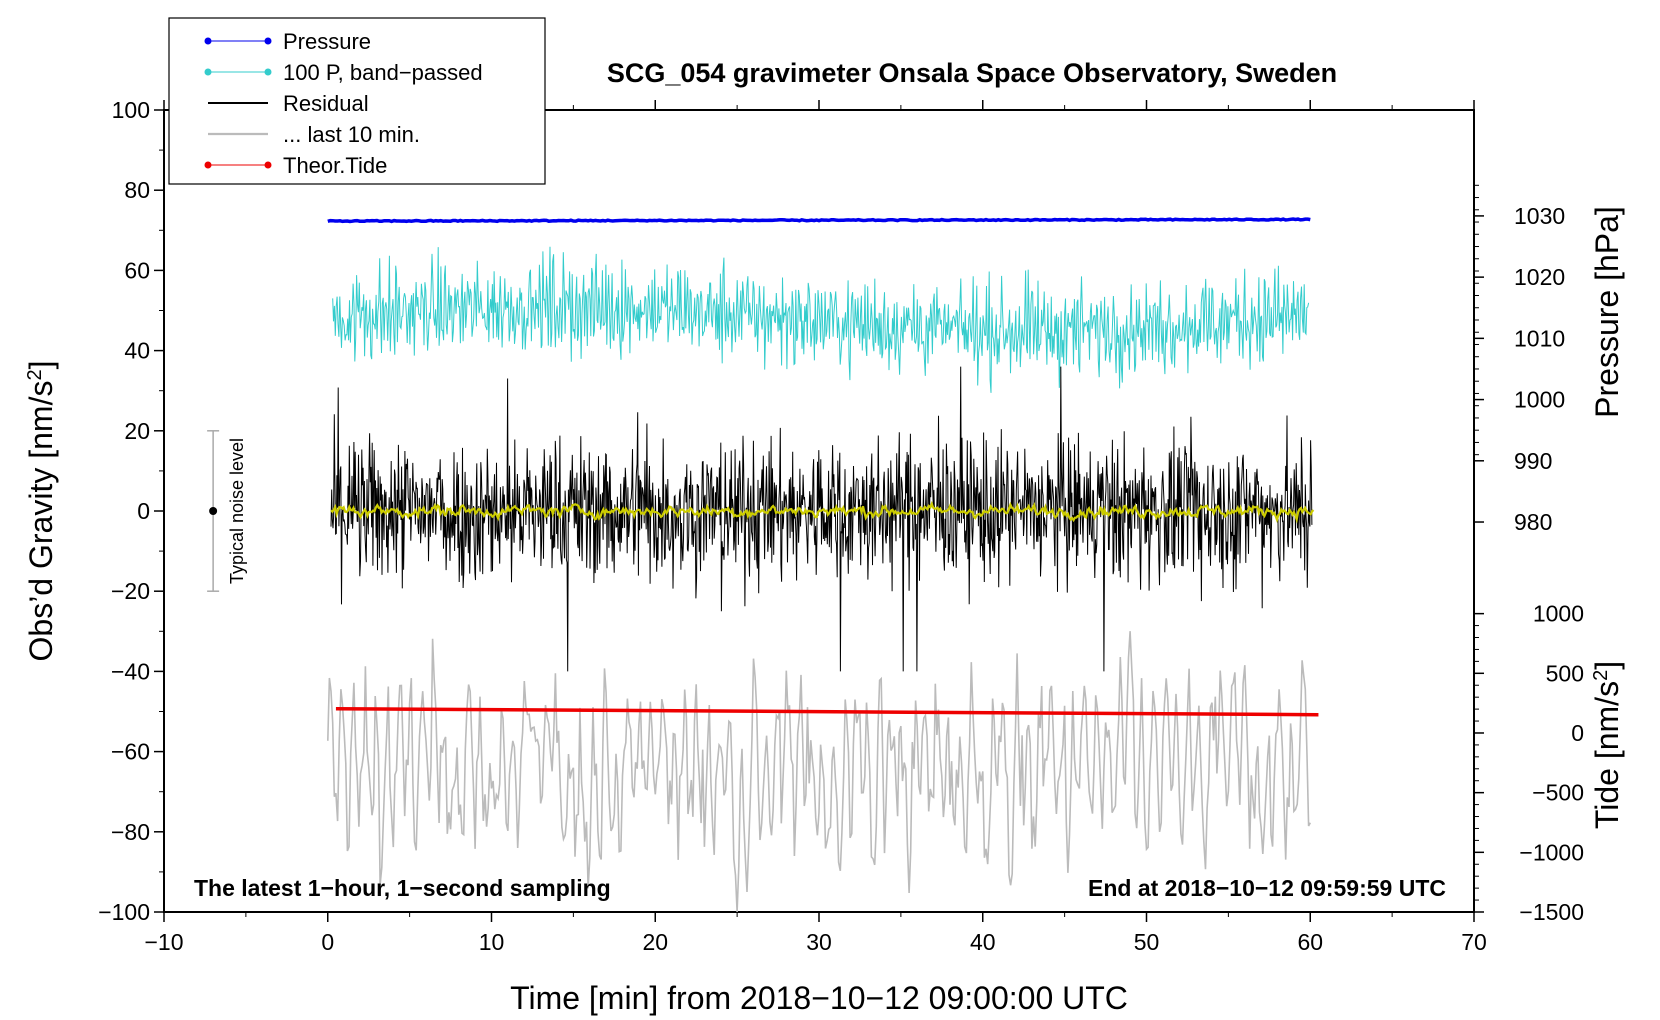 Image resolution: width=1660 pixels, height=1020 pixels. Describe the element at coordinates (137, 431) in the screenshot. I see `y-tick-label: 20` at that location.